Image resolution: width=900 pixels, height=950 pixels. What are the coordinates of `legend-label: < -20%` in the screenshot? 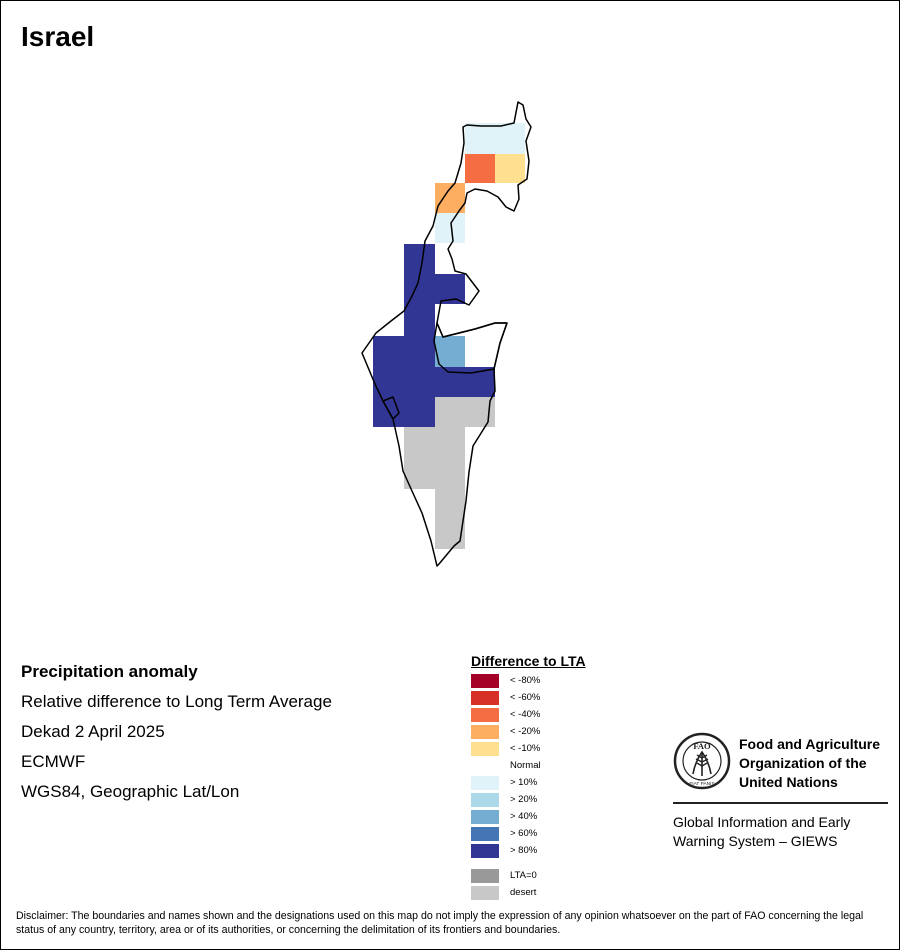 It's located at (525, 731).